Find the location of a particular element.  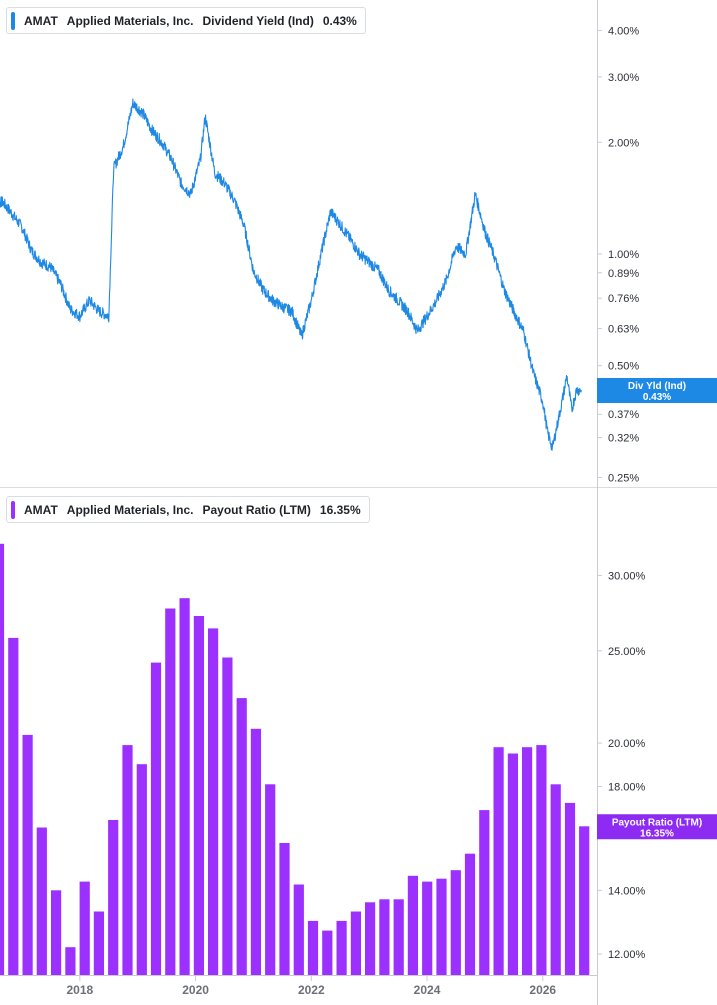

payout-ratio-tag-box is located at coordinates (657, 827).